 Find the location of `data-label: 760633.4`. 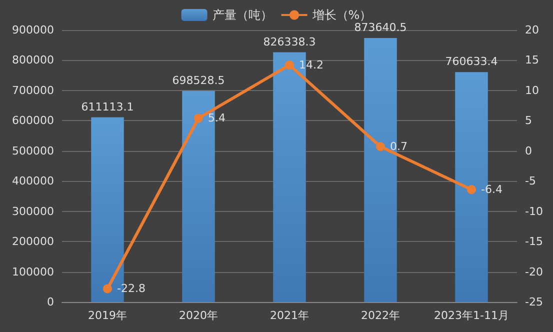

data-label: 760633.4 is located at coordinates (471, 61).